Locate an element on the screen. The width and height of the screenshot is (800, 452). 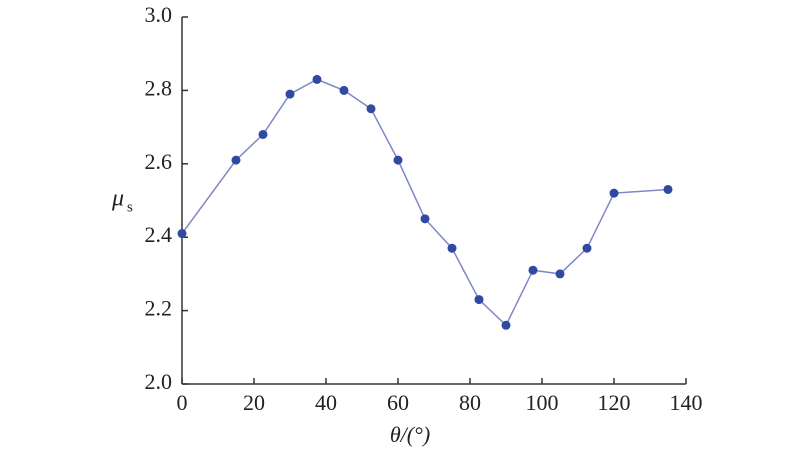
x-tick-label: 0 is located at coordinates (182, 402).